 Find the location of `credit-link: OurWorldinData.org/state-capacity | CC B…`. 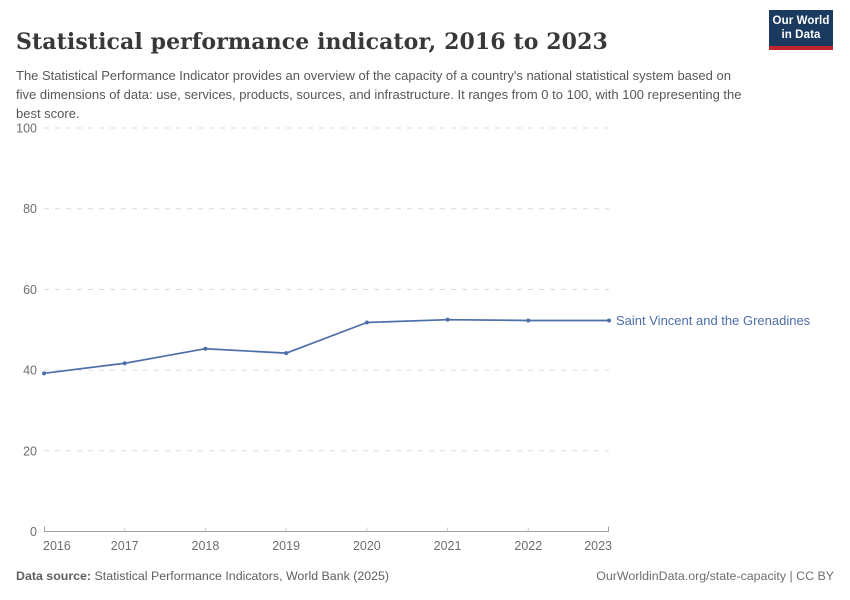

credit-link: OurWorldinData.org/state-capacity | CC B… is located at coordinates (715, 576).